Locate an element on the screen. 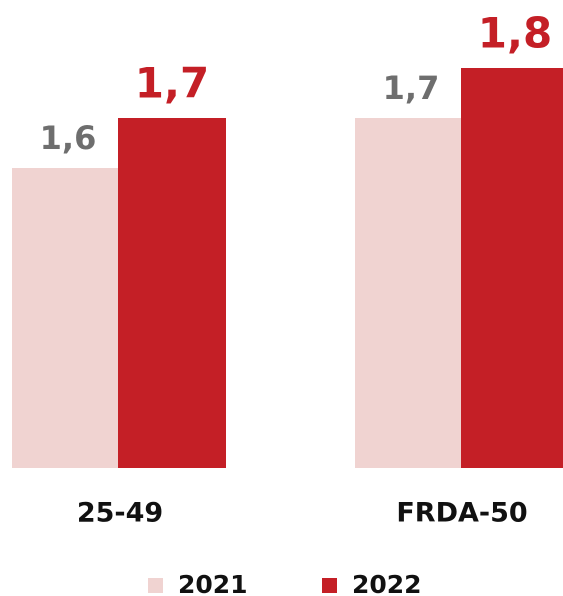  x-tick-label: 25-49 is located at coordinates (120, 513).